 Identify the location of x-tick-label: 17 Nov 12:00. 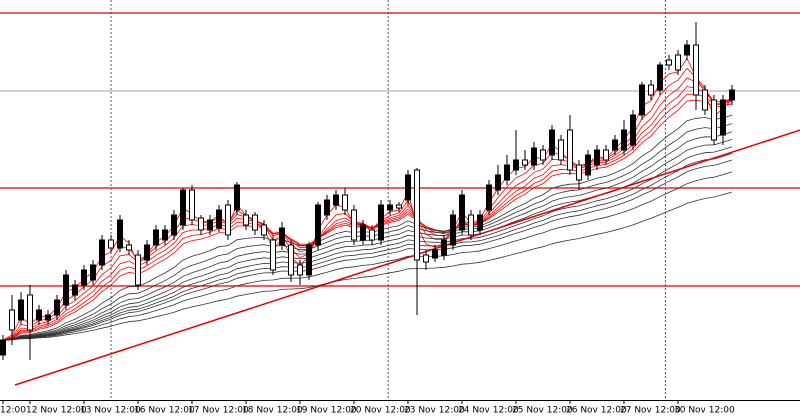
(218, 411).